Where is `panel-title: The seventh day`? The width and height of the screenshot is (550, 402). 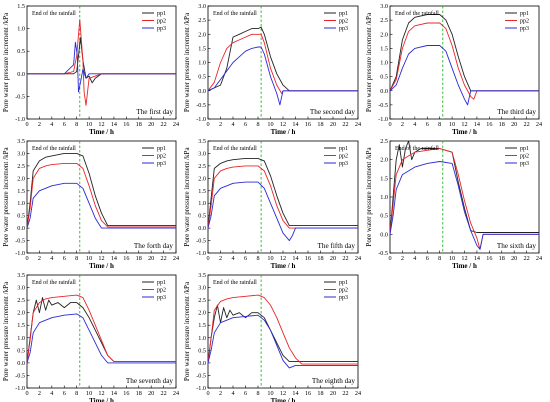 panel-title: The seventh day is located at coordinates (150, 381).